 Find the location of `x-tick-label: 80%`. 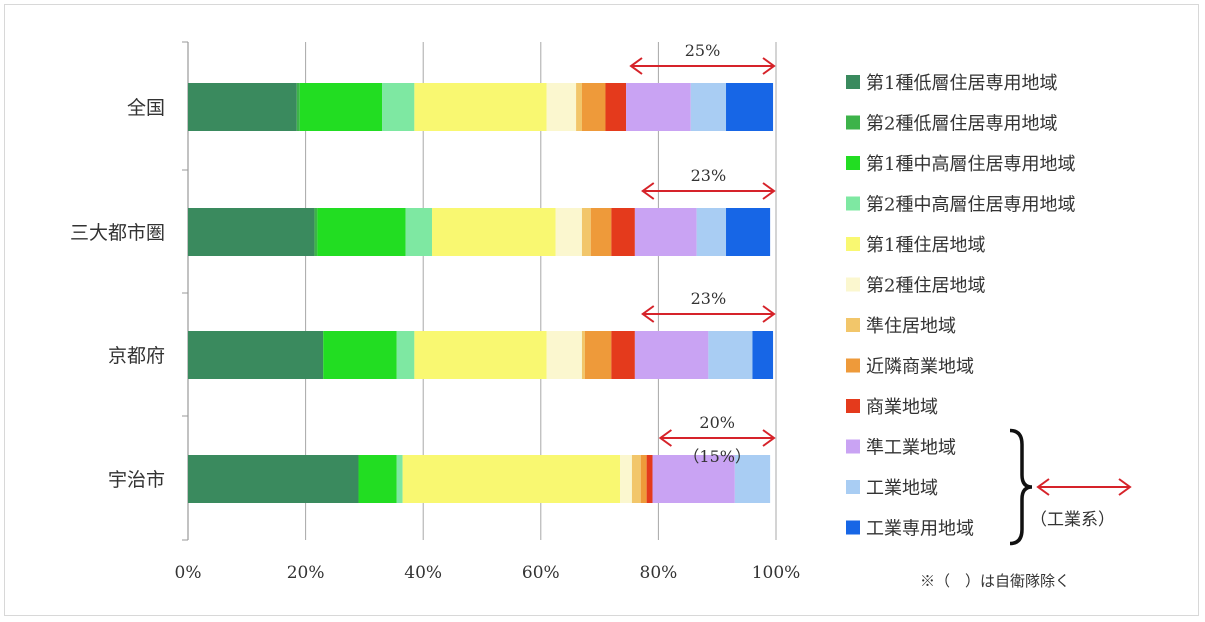

x-tick-label: 80% is located at coordinates (659, 573).